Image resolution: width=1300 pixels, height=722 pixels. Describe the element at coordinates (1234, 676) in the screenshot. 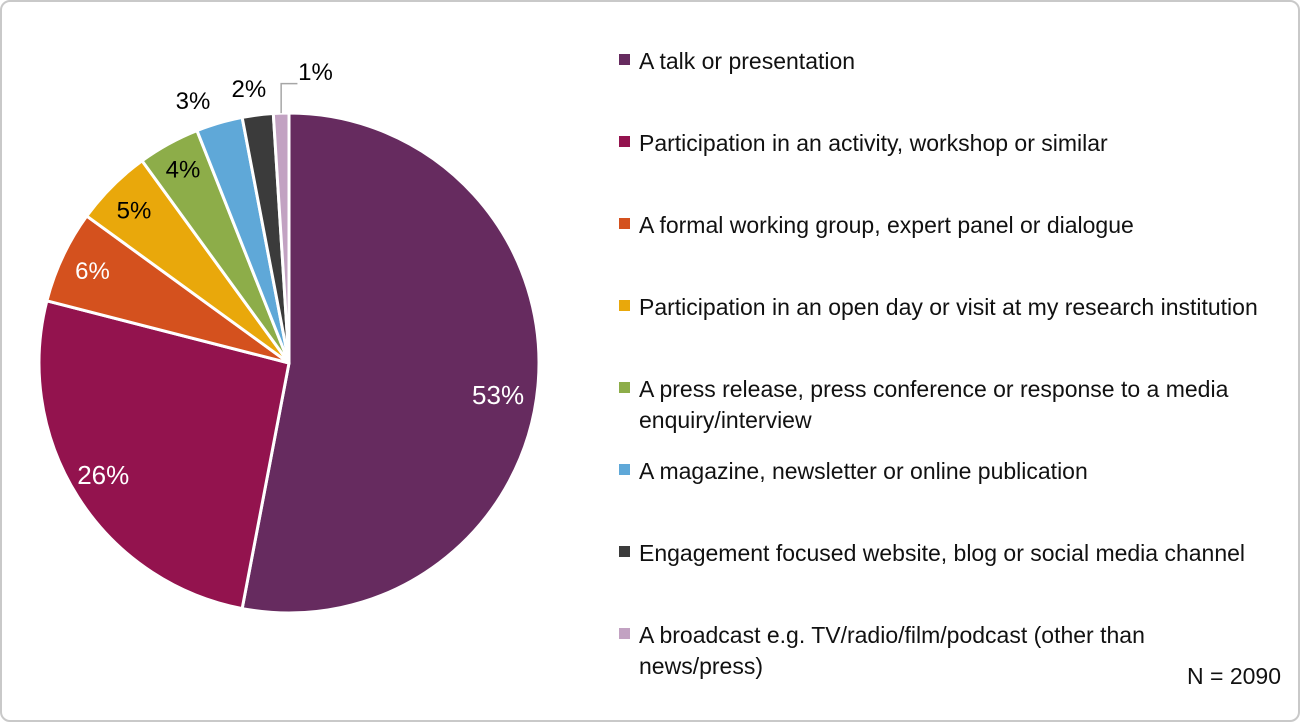

I see `sample-size-label: N = 2090` at that location.